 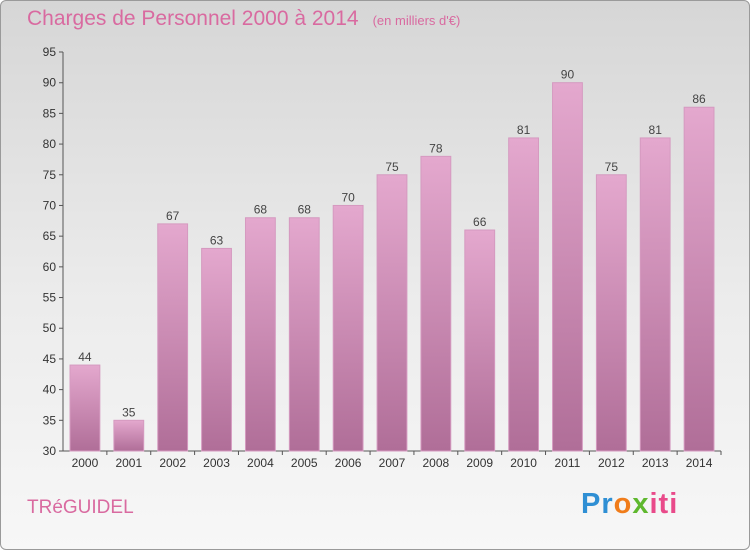 What do you see at coordinates (656, 130) in the screenshot?
I see `data-label-2013: 81` at bounding box center [656, 130].